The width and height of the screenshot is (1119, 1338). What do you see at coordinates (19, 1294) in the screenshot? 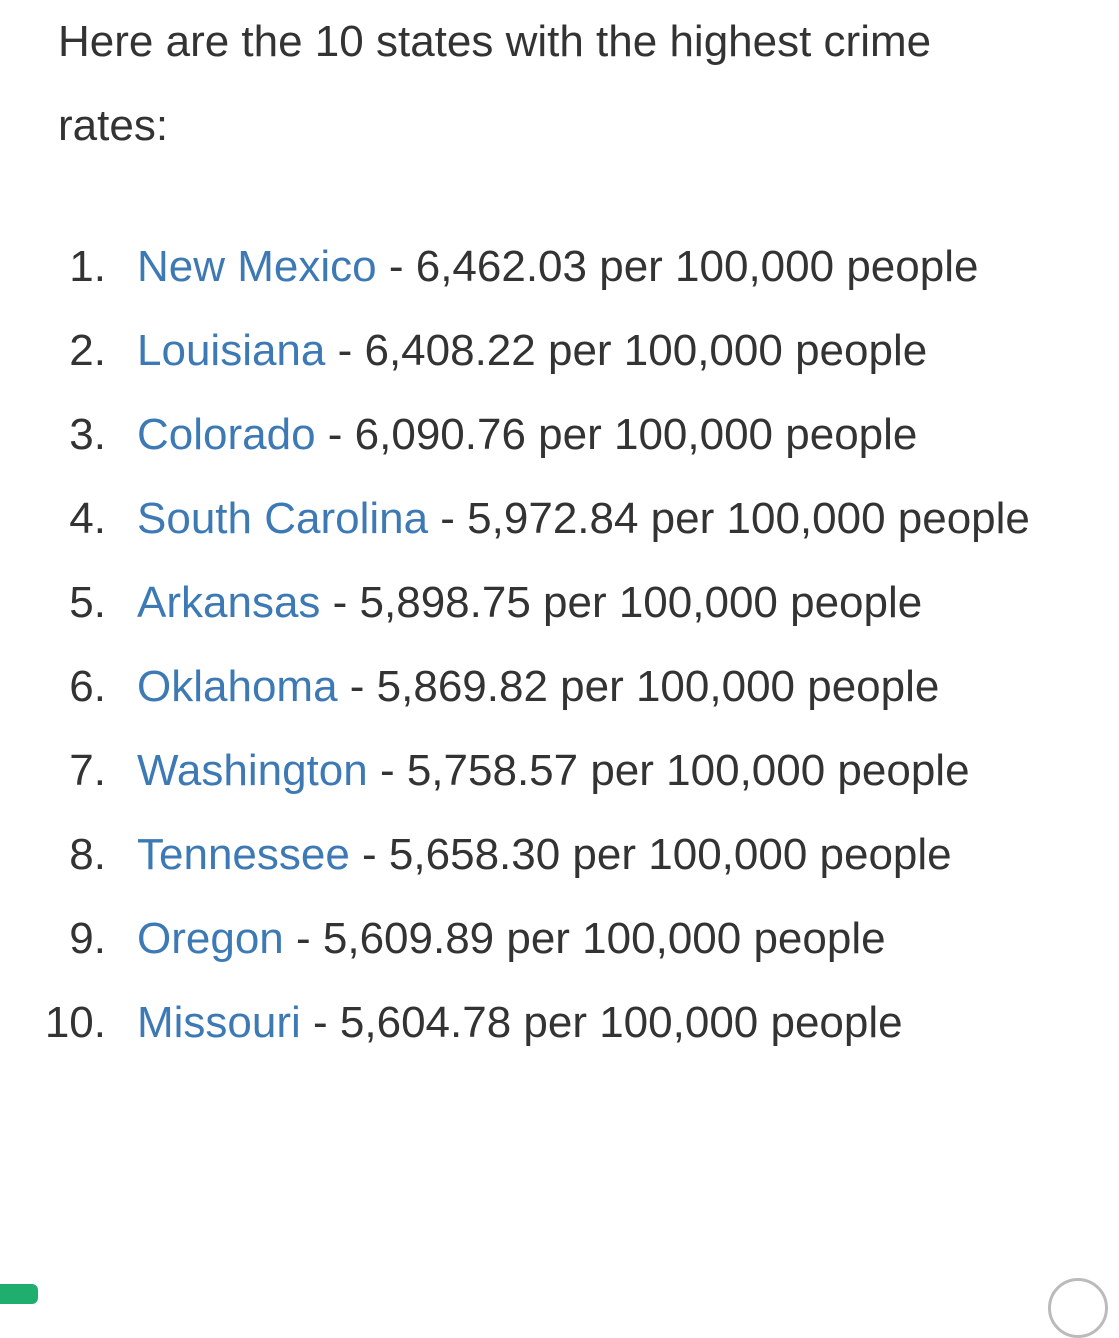
I see `green-button` at bounding box center [19, 1294].